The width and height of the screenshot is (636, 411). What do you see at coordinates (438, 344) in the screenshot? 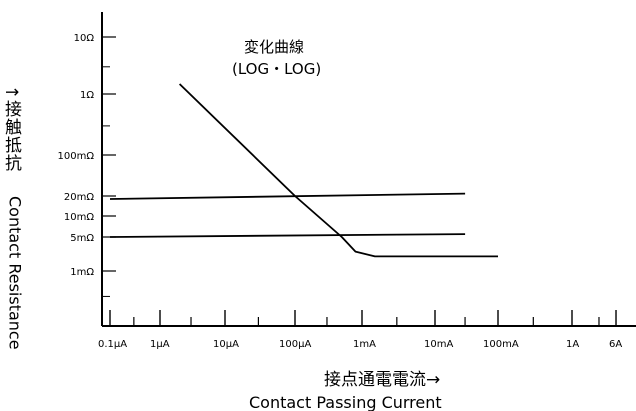
I see `x-tick-label-5: 10mA` at bounding box center [438, 344].